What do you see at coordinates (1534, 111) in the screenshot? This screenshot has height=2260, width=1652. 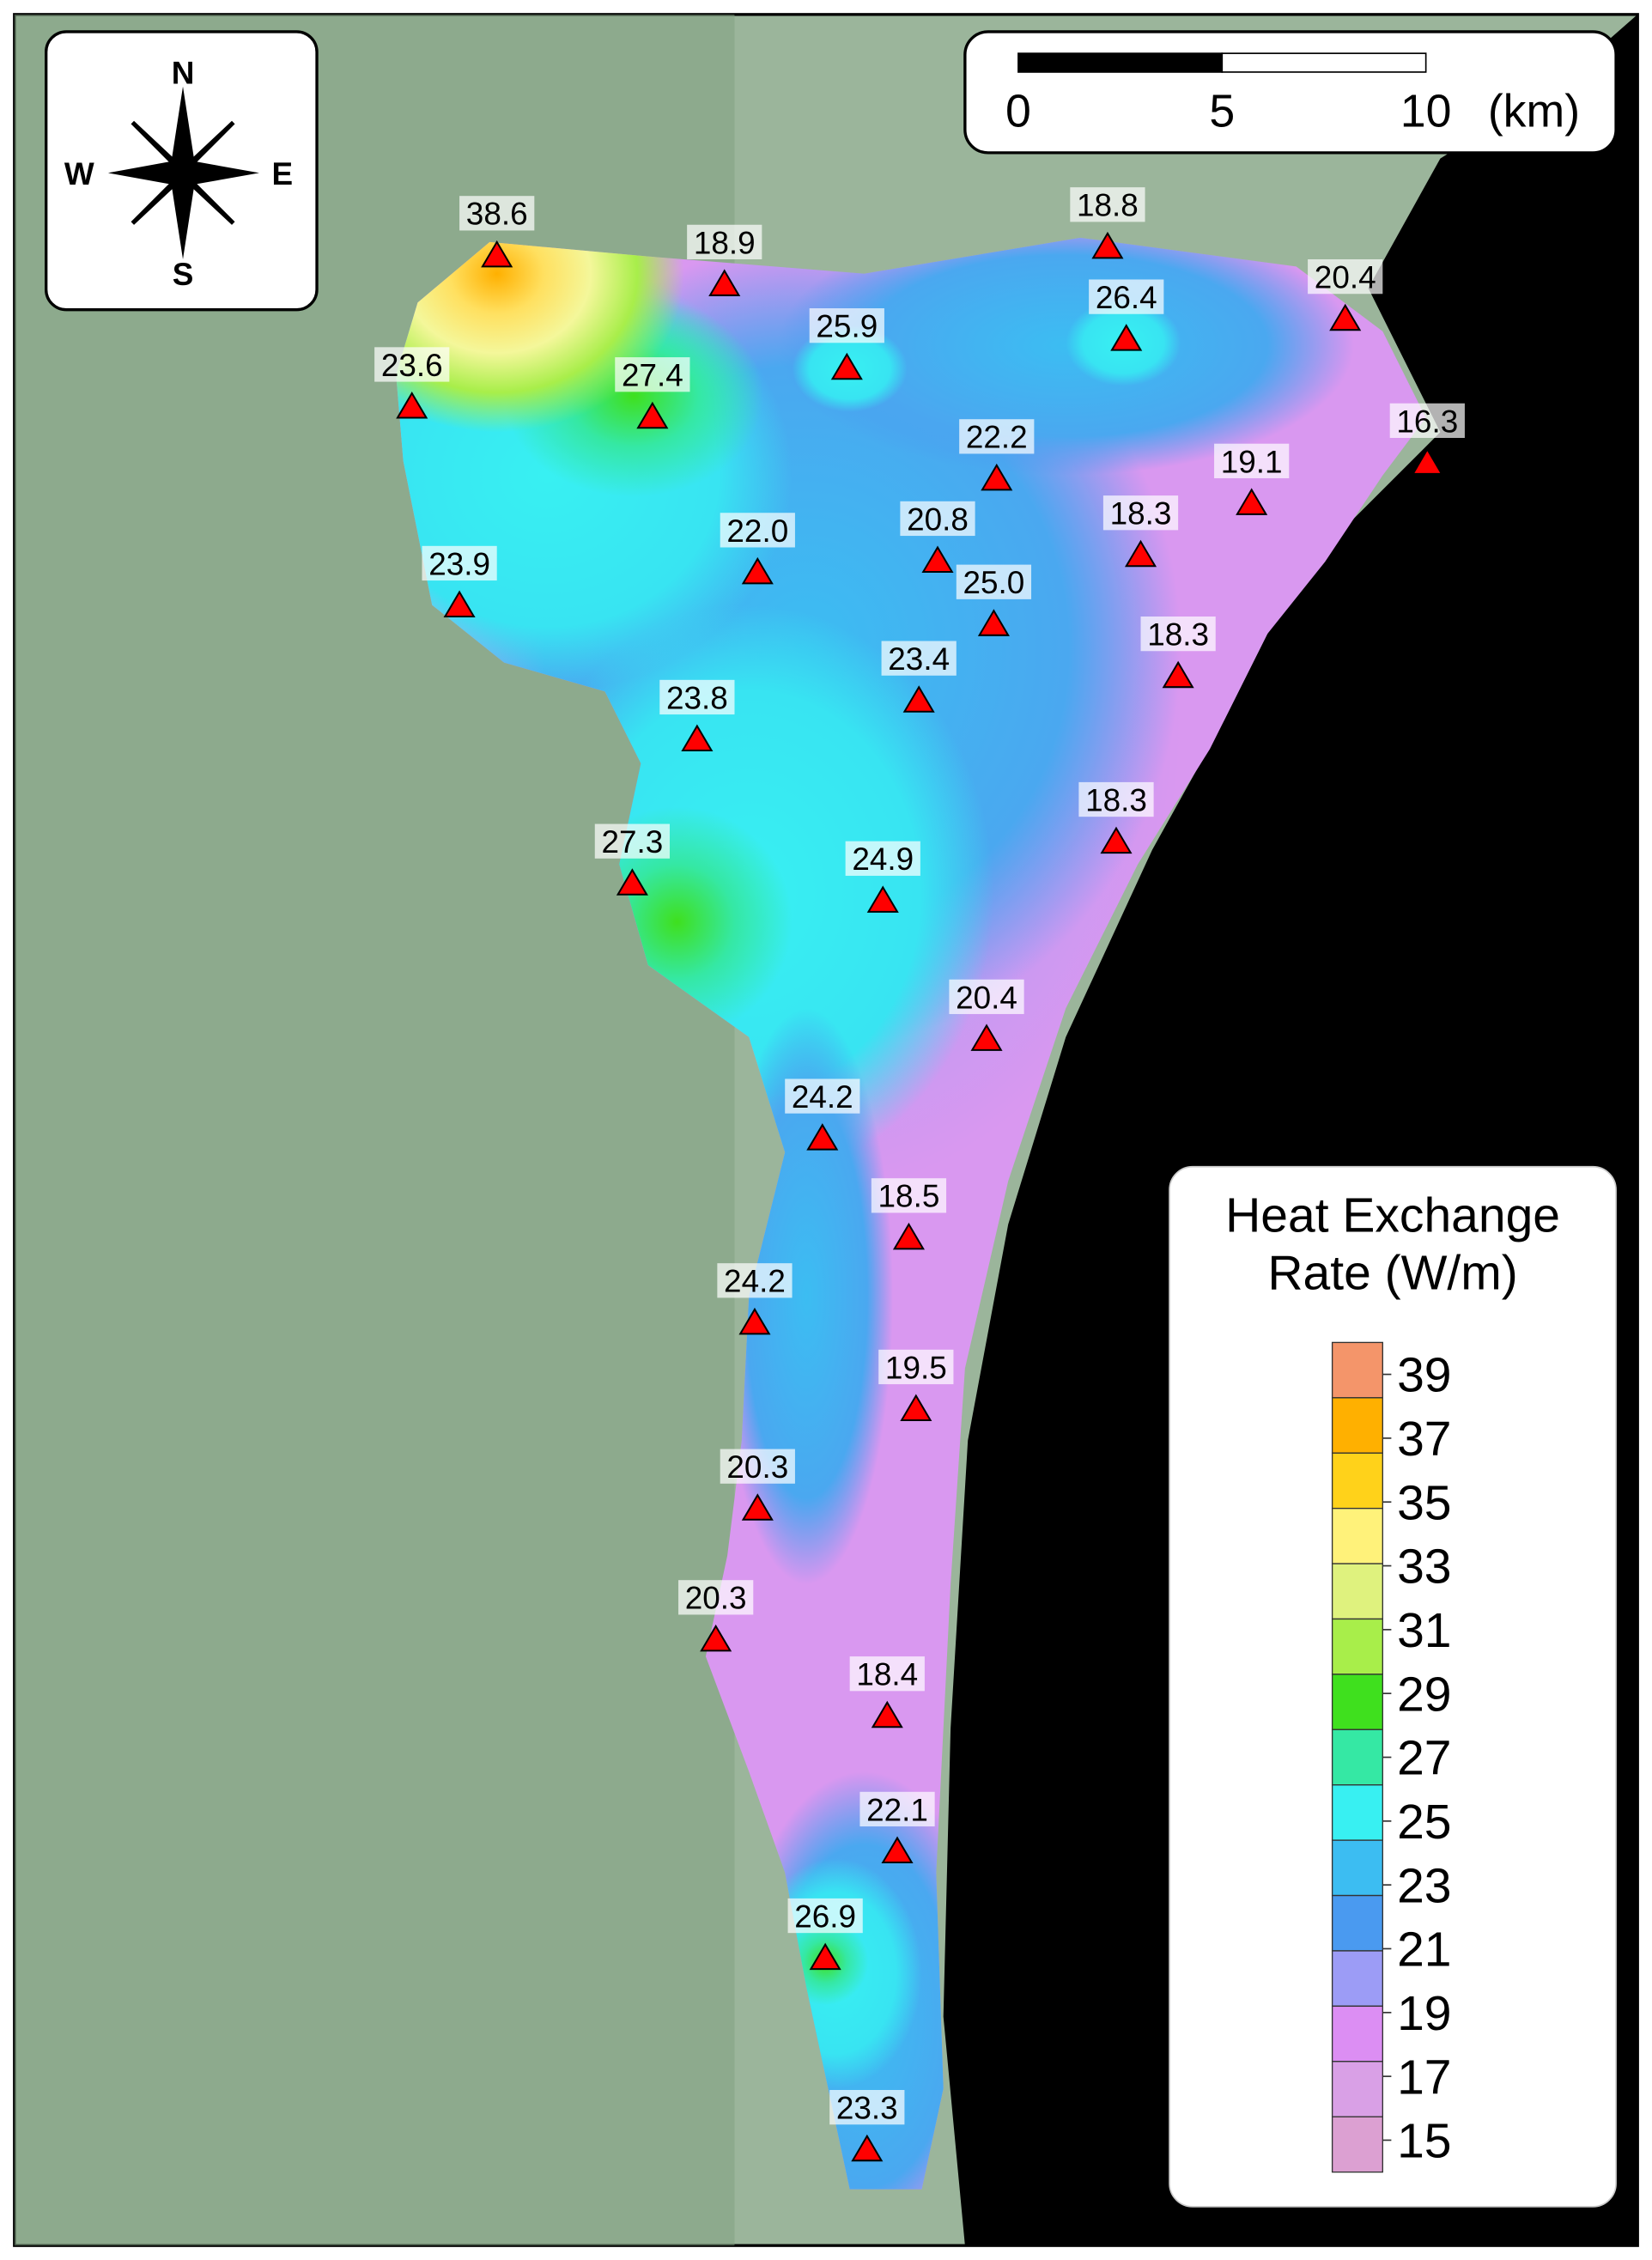 I see `scale-unit: (km)` at bounding box center [1534, 111].